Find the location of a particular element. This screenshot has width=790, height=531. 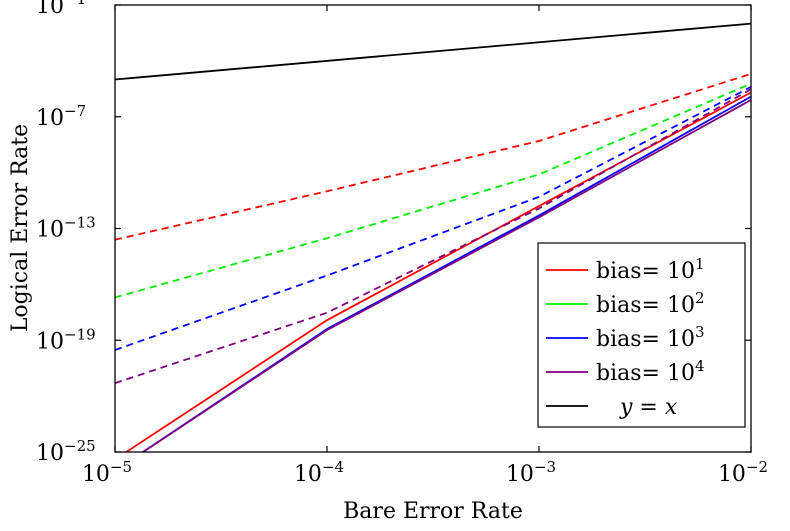

x-tick-label: 10⁻³ is located at coordinates (531, 472).